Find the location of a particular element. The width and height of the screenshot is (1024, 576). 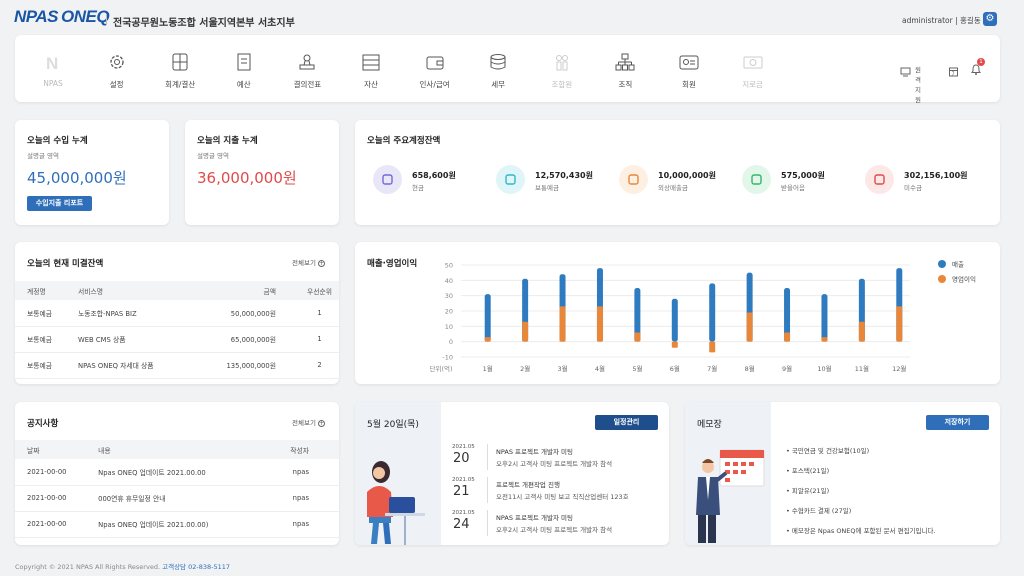

menu-item-10: 조직 is located at coordinates (625, 71).